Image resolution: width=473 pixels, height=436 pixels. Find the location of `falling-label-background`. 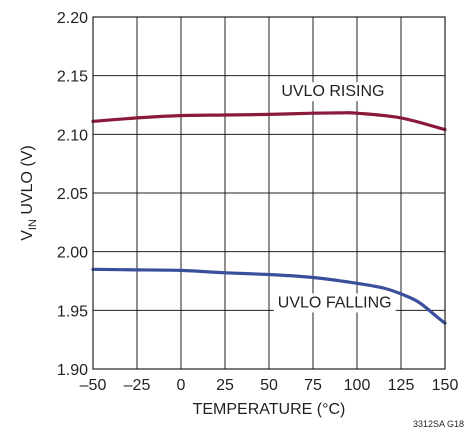

falling-label-background is located at coordinates (334, 303).